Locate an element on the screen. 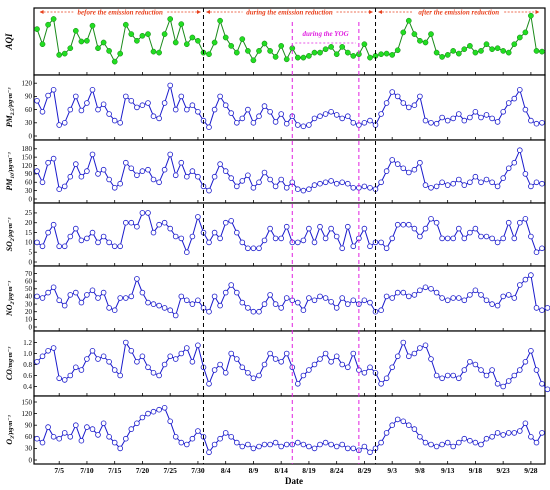 The image size is (550, 490). x-tick-label: 8/9 is located at coordinates (254, 470).